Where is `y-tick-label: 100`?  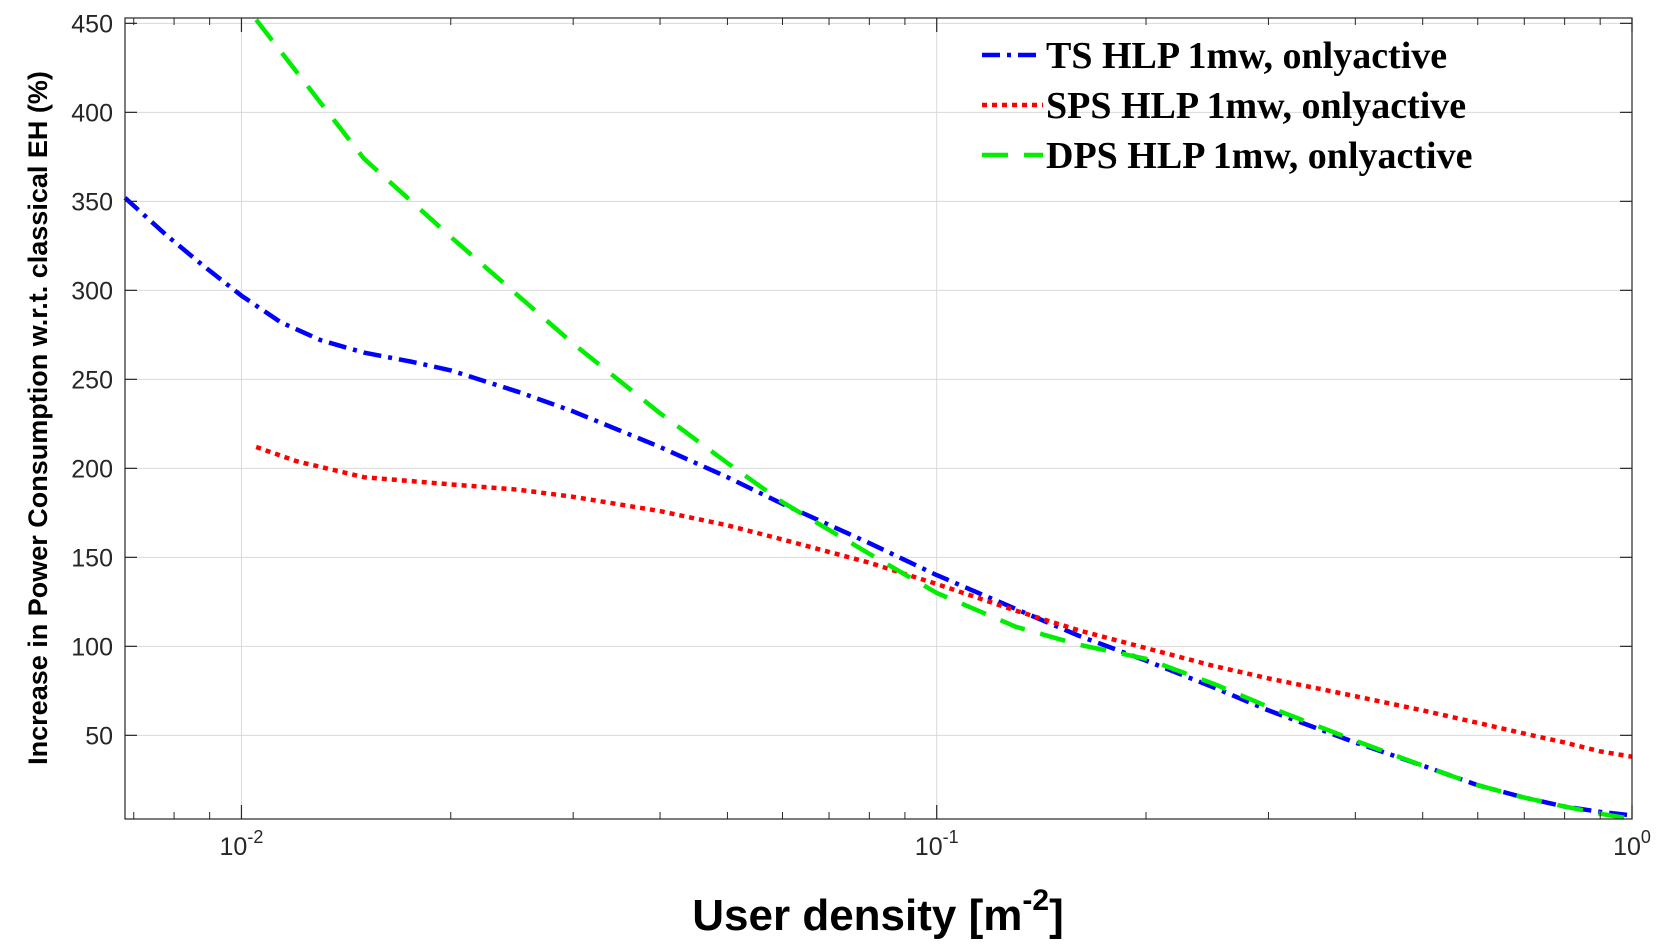
y-tick-label: 100 is located at coordinates (92, 647).